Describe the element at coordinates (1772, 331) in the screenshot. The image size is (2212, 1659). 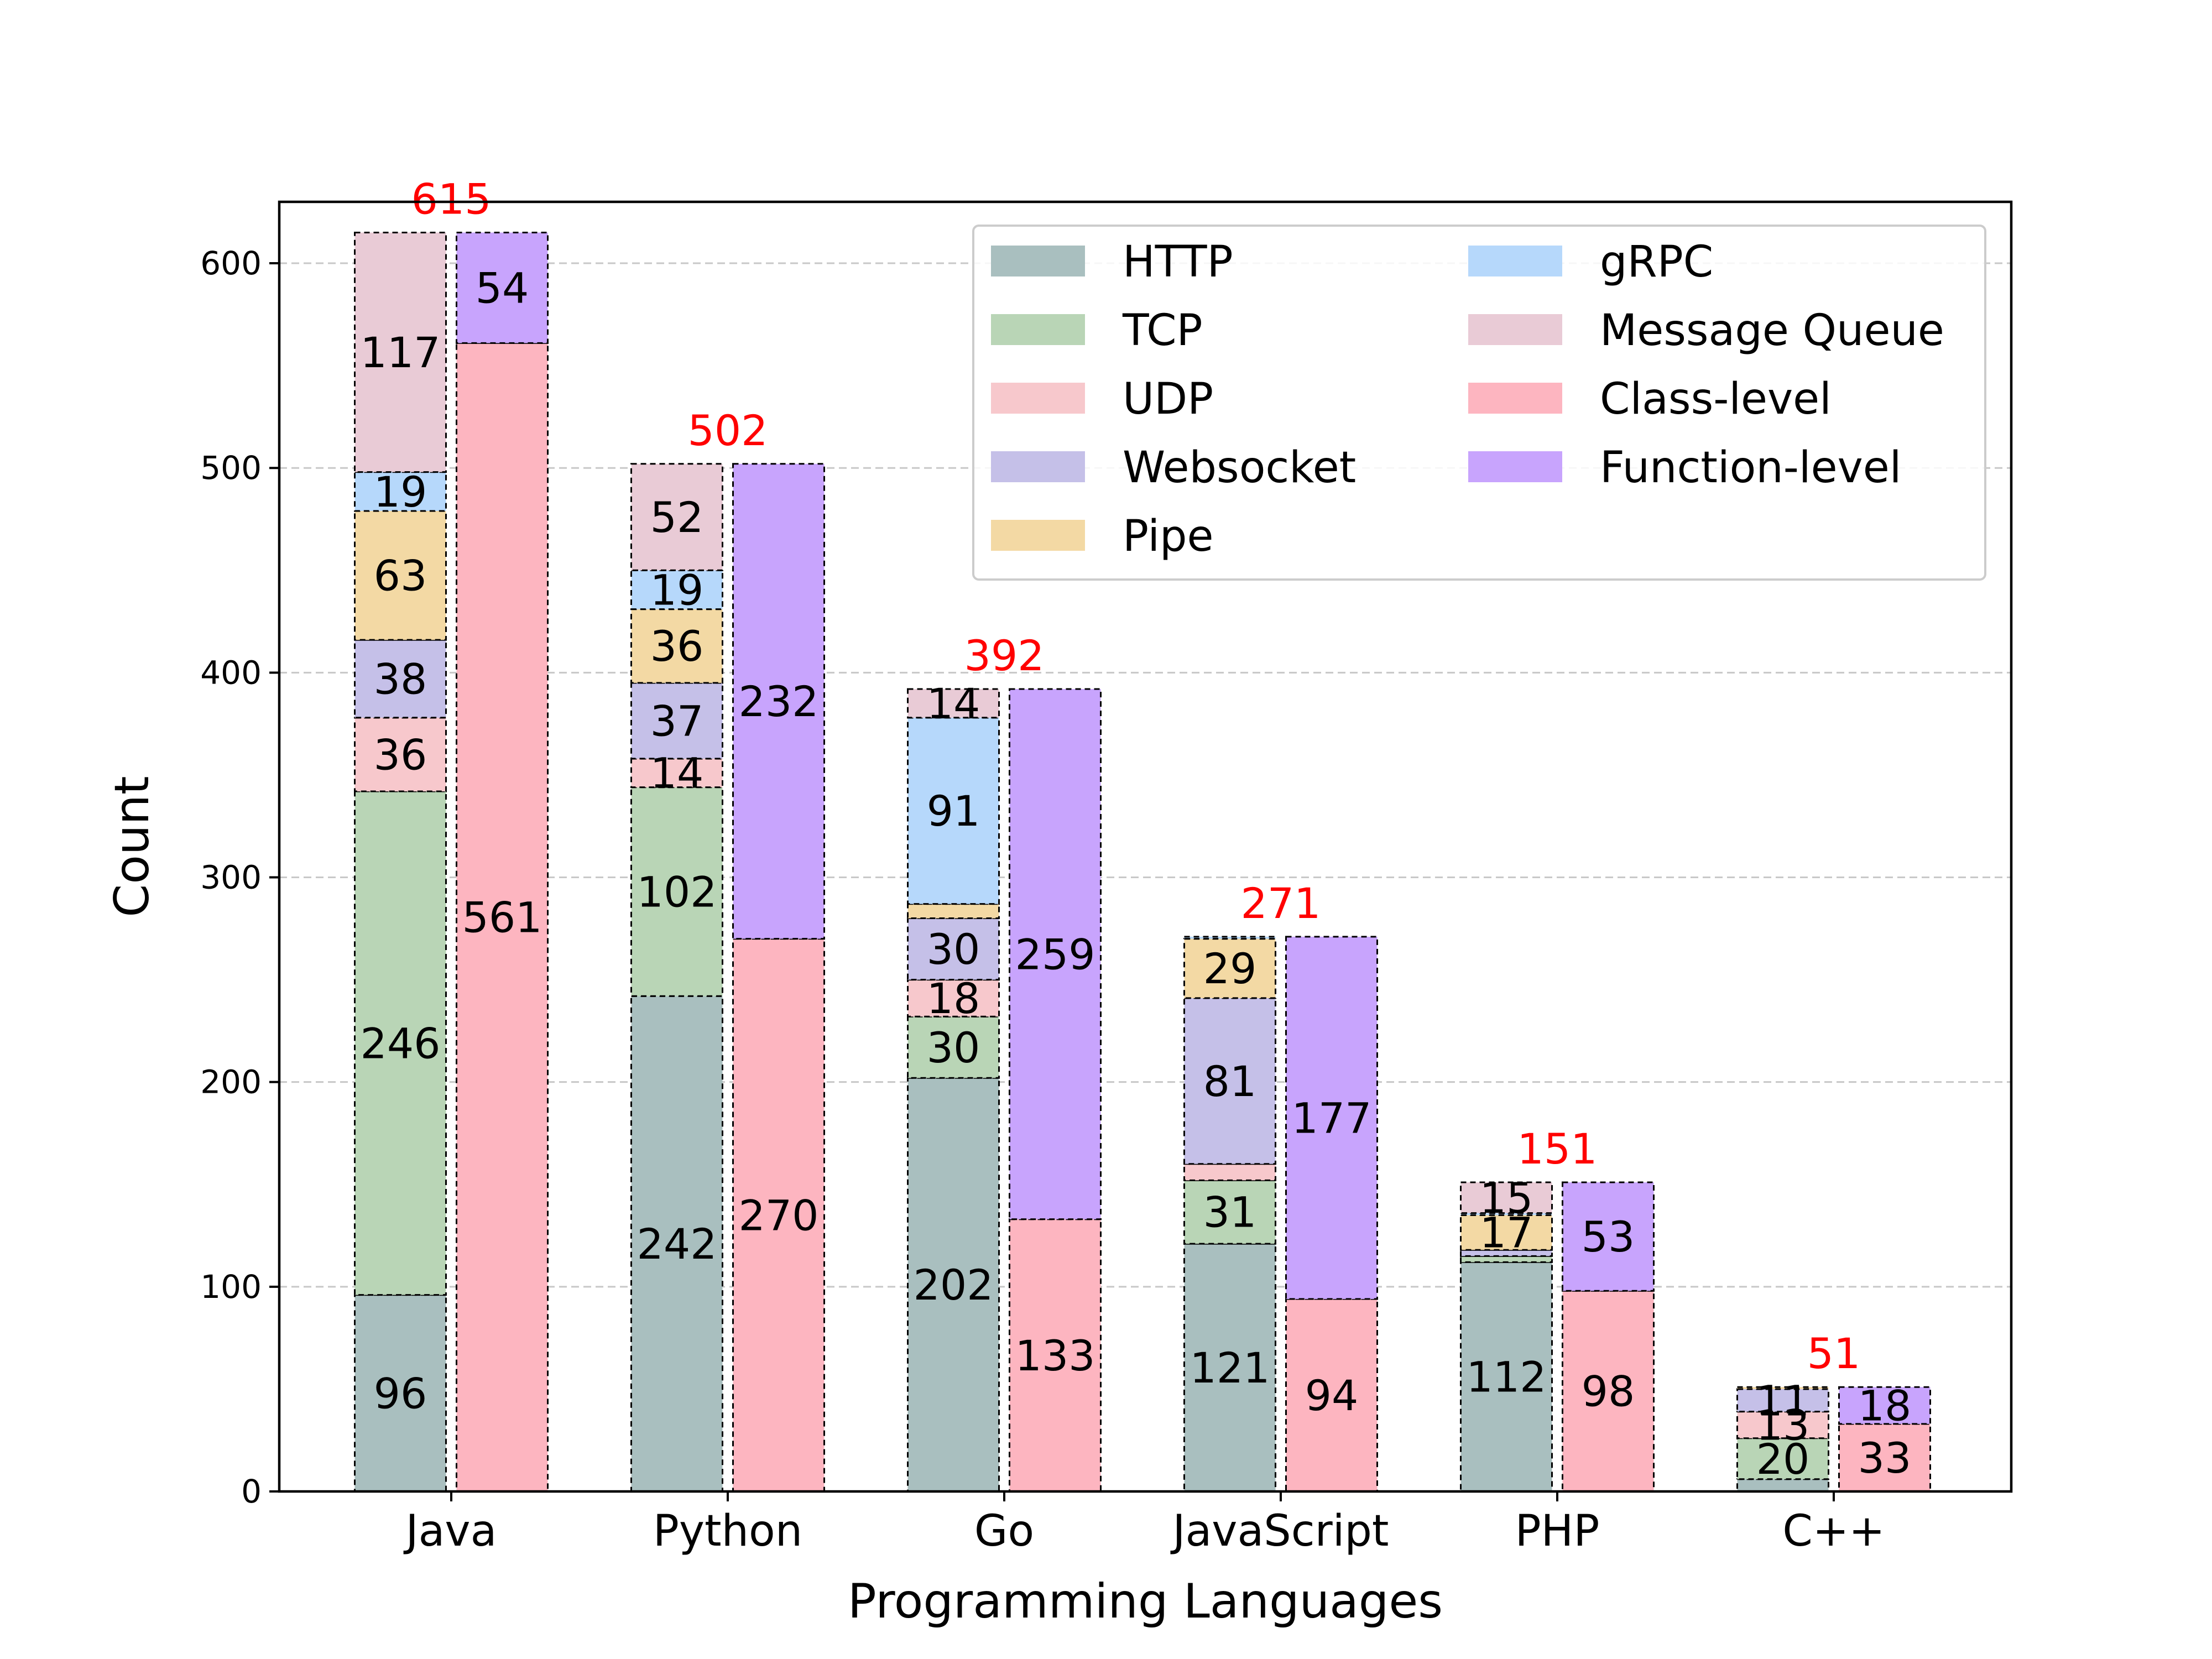
I see `legend-label-message-queue: Message Queue` at that location.